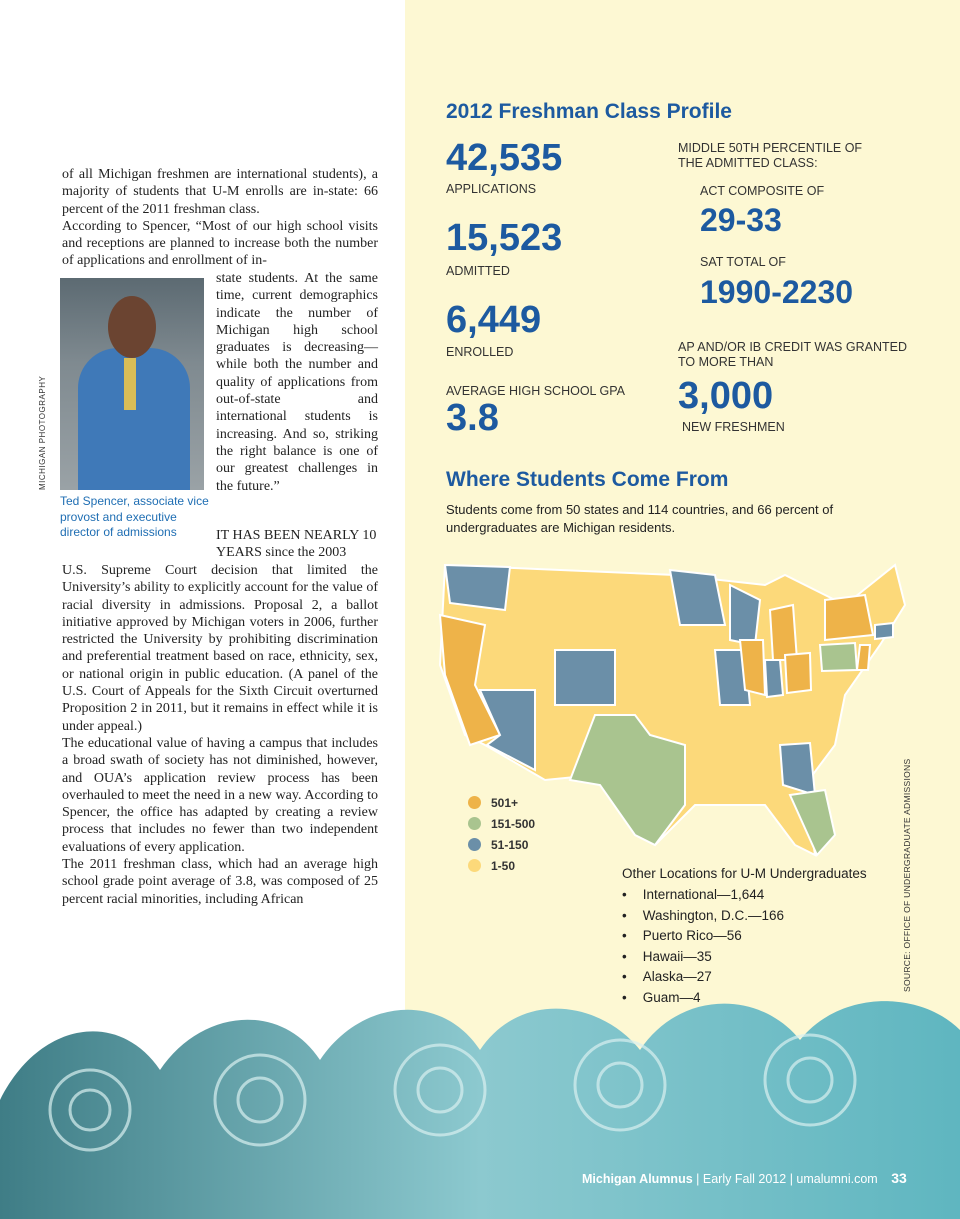 This screenshot has width=960, height=1219. What do you see at coordinates (732, 677) in the screenshot?
I see `state-missouri` at bounding box center [732, 677].